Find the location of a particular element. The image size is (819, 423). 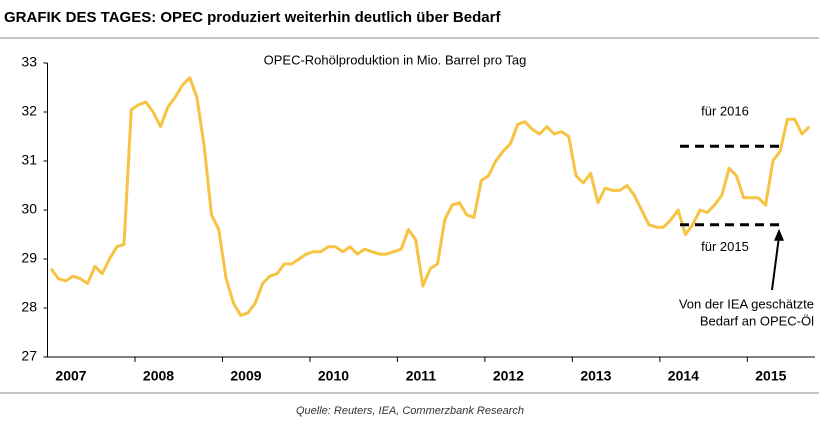

annotation: Bedarf an OPEC-Öl is located at coordinates (757, 320).